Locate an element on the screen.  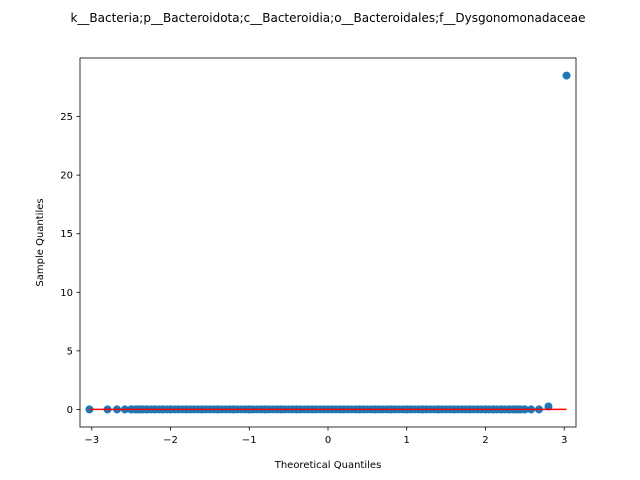
x-axis: −3 −2 −1 0 1 2 3 is located at coordinates (325, 436).